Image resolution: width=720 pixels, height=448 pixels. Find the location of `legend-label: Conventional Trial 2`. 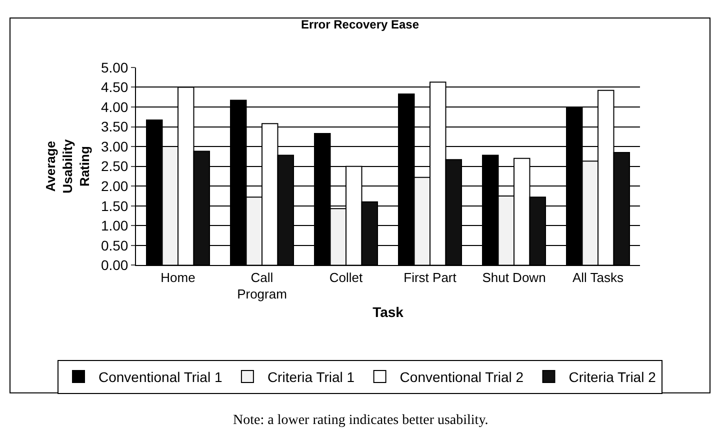

legend-label: Conventional Trial 2 is located at coordinates (462, 377).